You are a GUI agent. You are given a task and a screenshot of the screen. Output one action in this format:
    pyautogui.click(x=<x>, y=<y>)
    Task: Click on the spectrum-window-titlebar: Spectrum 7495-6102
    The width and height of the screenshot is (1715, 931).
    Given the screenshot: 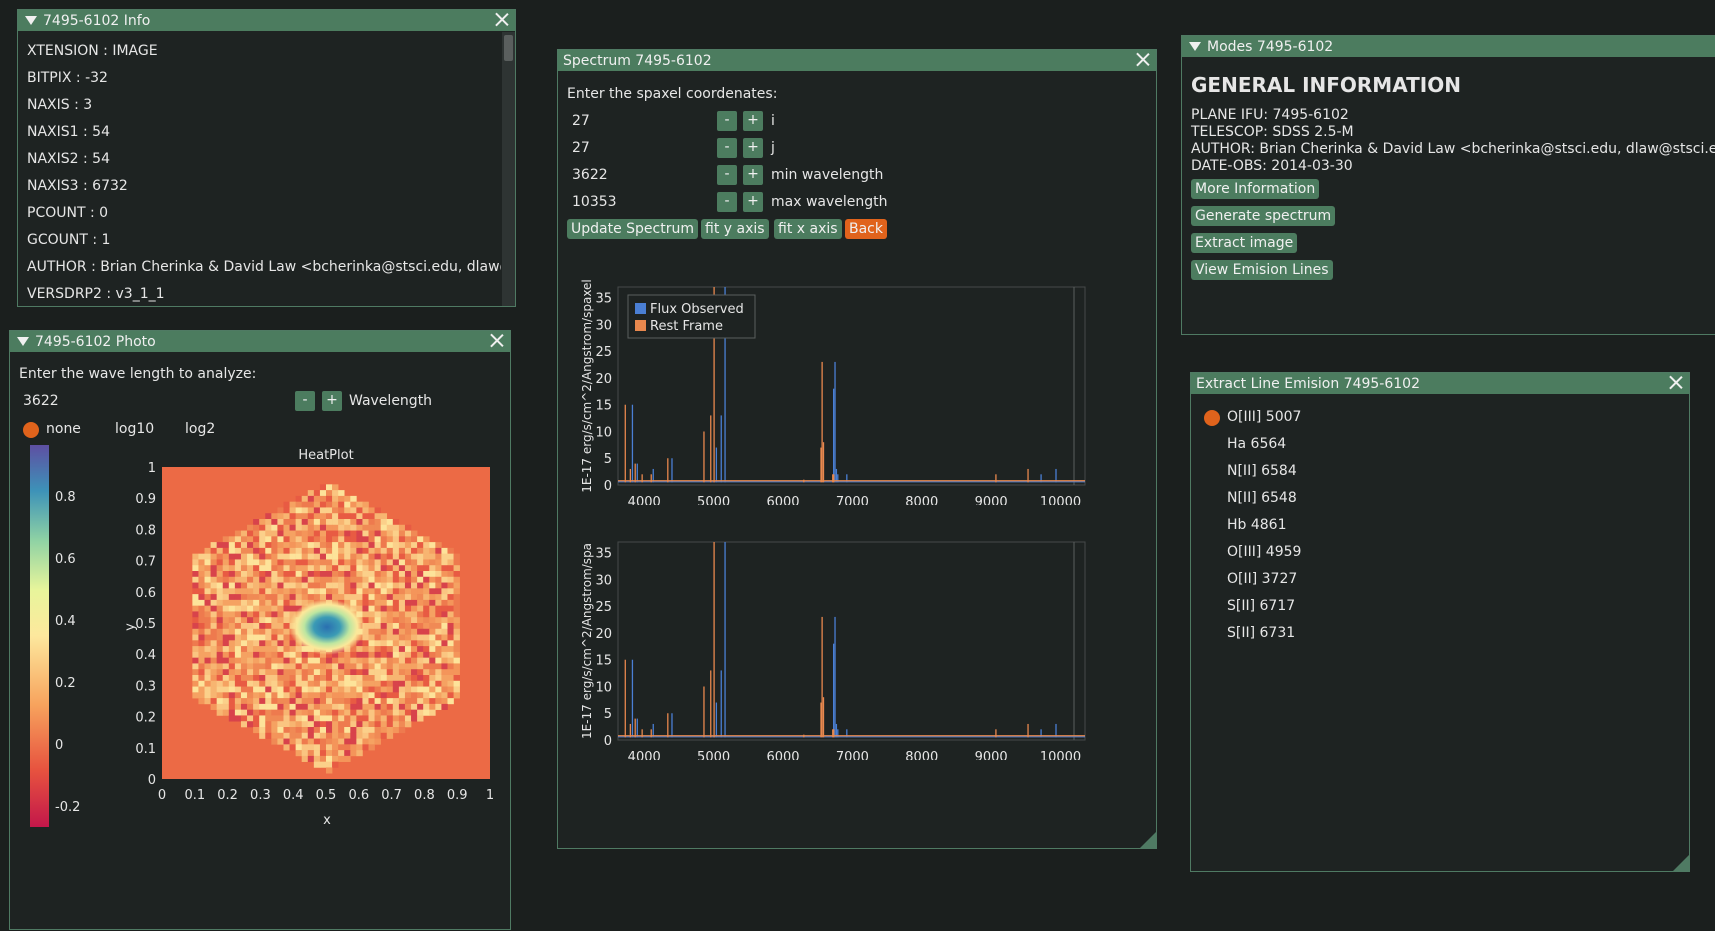 What is the action you would take?
    pyautogui.click(x=857, y=60)
    